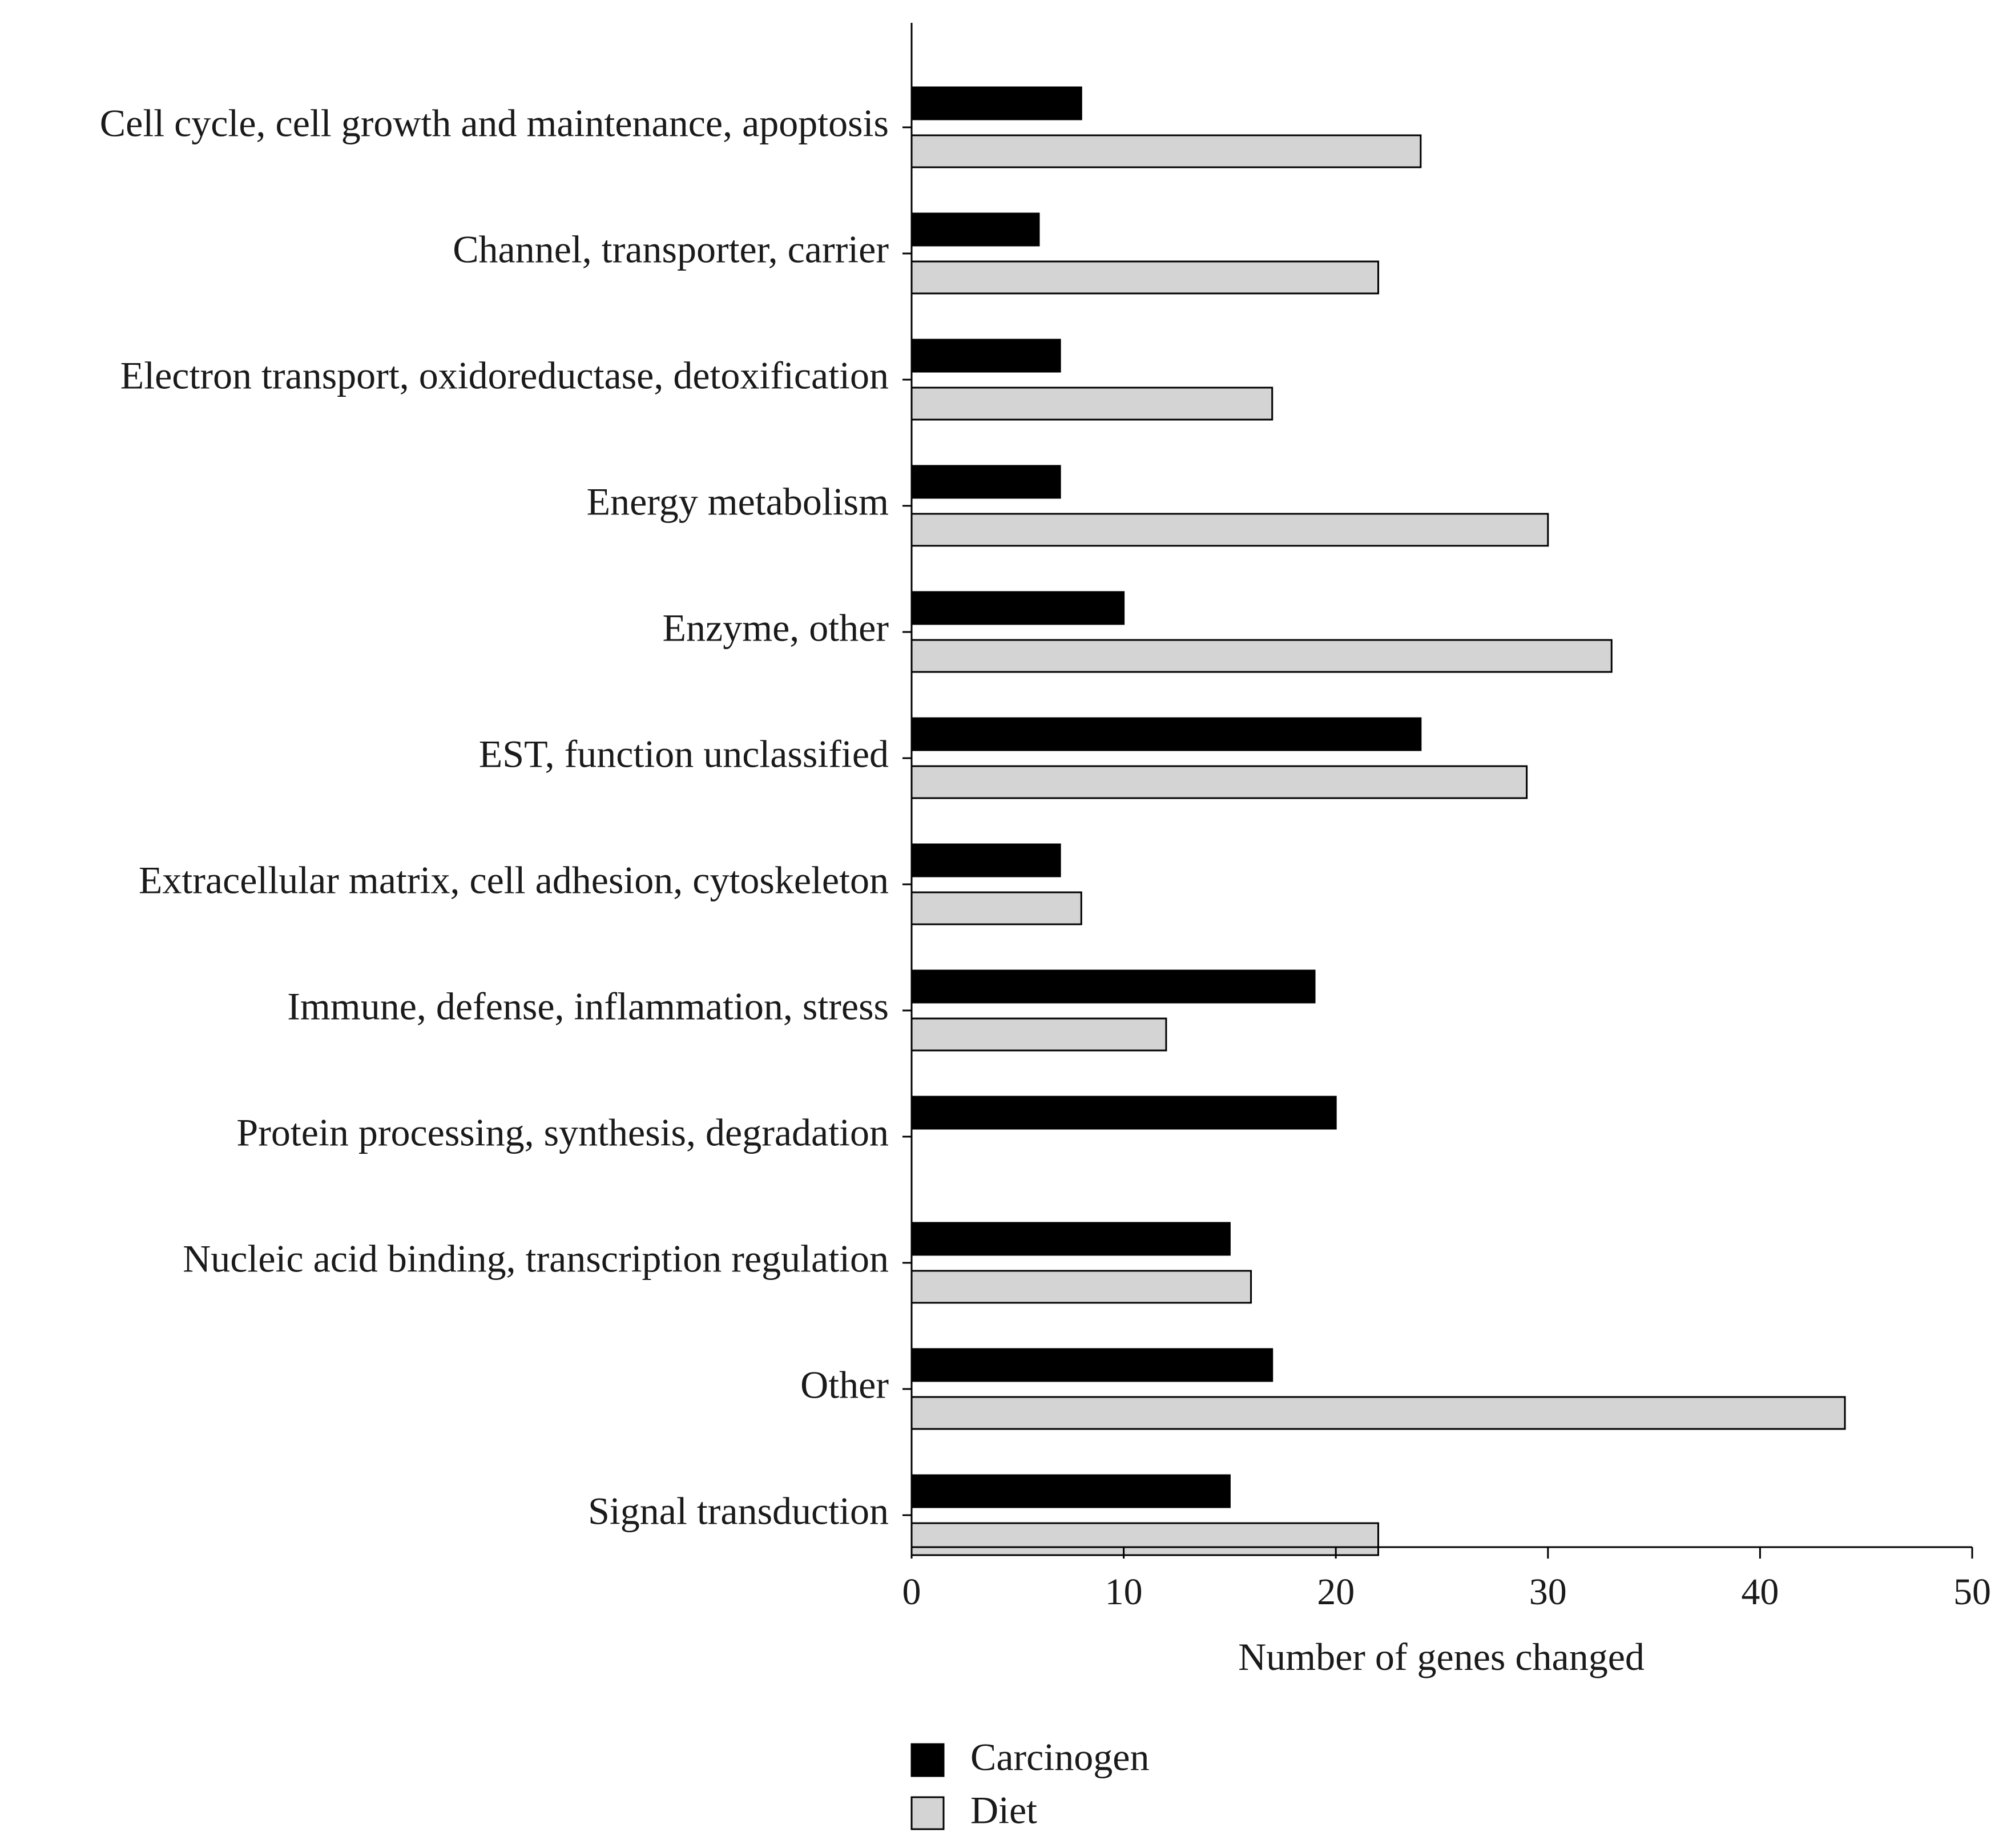 This screenshot has height=1848, width=2011. What do you see at coordinates (844, 1385) in the screenshot?
I see `category-label: Other` at bounding box center [844, 1385].